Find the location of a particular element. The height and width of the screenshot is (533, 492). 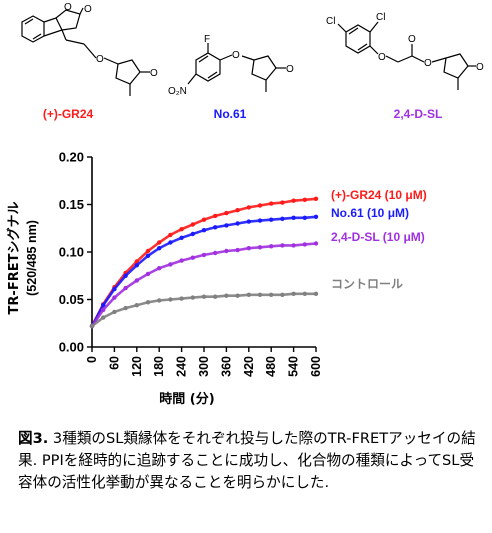

x-tick-label: 240 is located at coordinates (182, 366).